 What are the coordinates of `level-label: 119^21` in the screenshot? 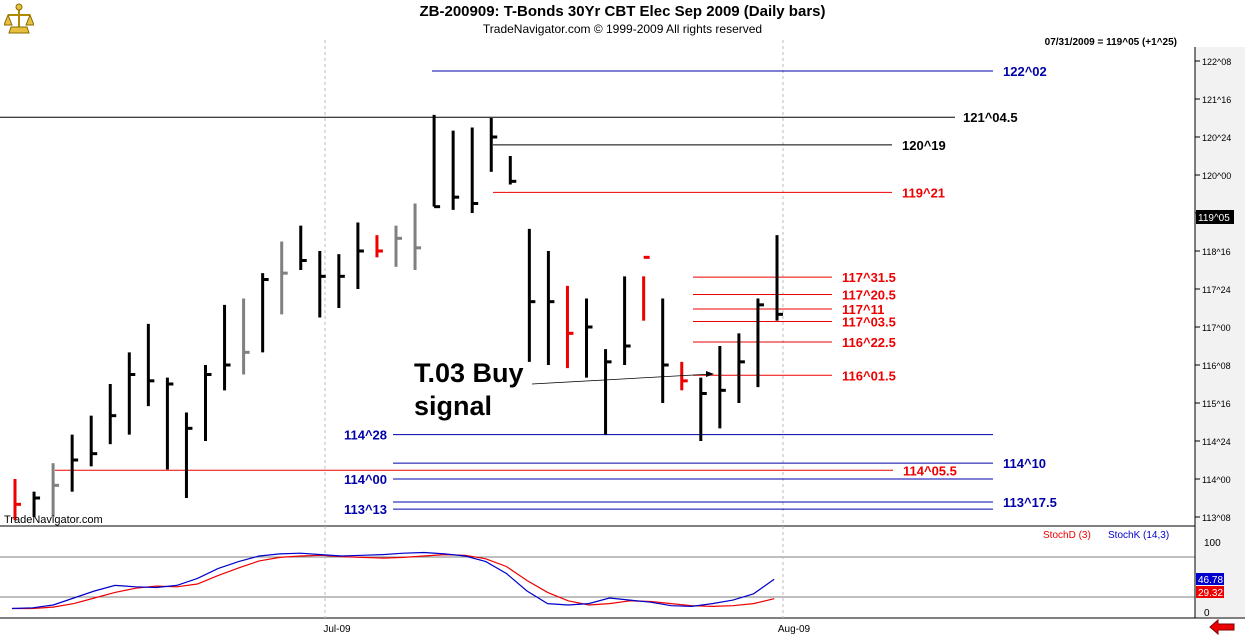 It's located at (923, 192).